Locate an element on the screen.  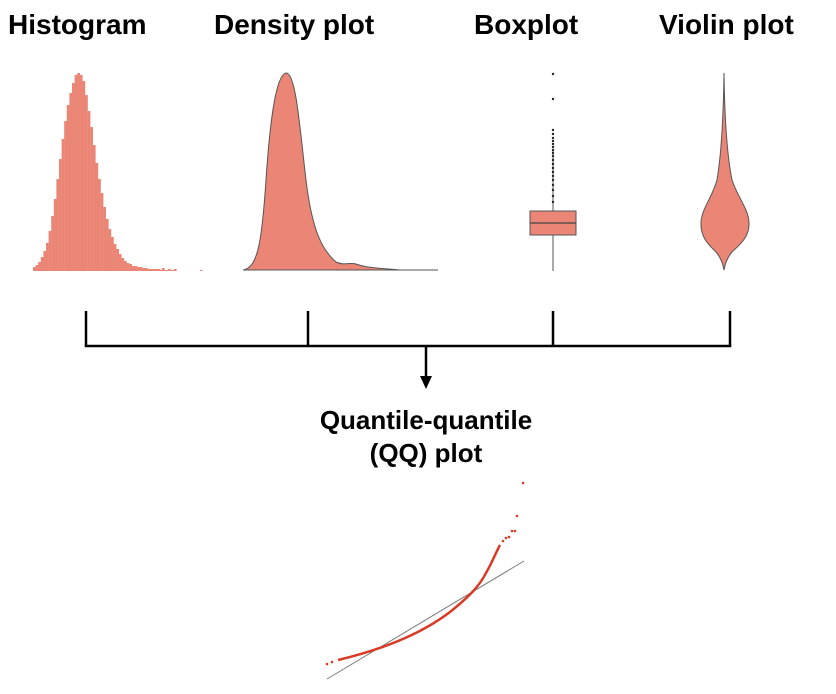
density-curve is located at coordinates (340, 171).